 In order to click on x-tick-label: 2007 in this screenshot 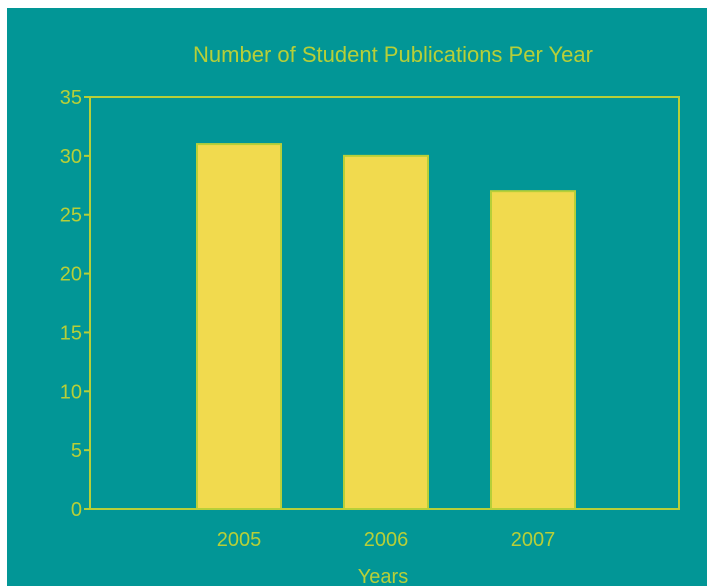, I will do `click(533, 540)`.